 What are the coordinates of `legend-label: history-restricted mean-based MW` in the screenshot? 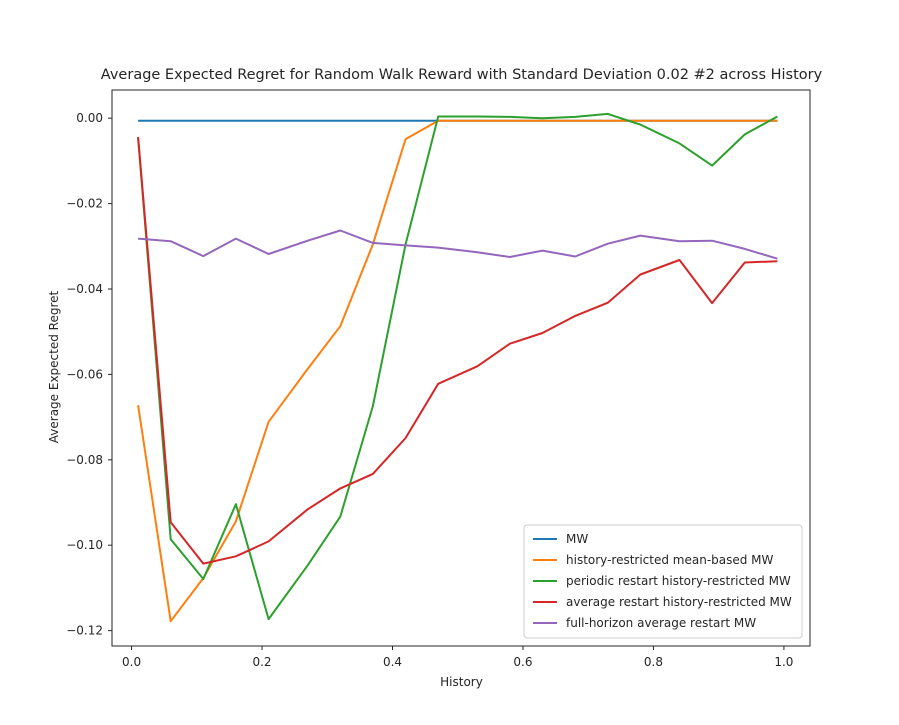 It's located at (670, 560).